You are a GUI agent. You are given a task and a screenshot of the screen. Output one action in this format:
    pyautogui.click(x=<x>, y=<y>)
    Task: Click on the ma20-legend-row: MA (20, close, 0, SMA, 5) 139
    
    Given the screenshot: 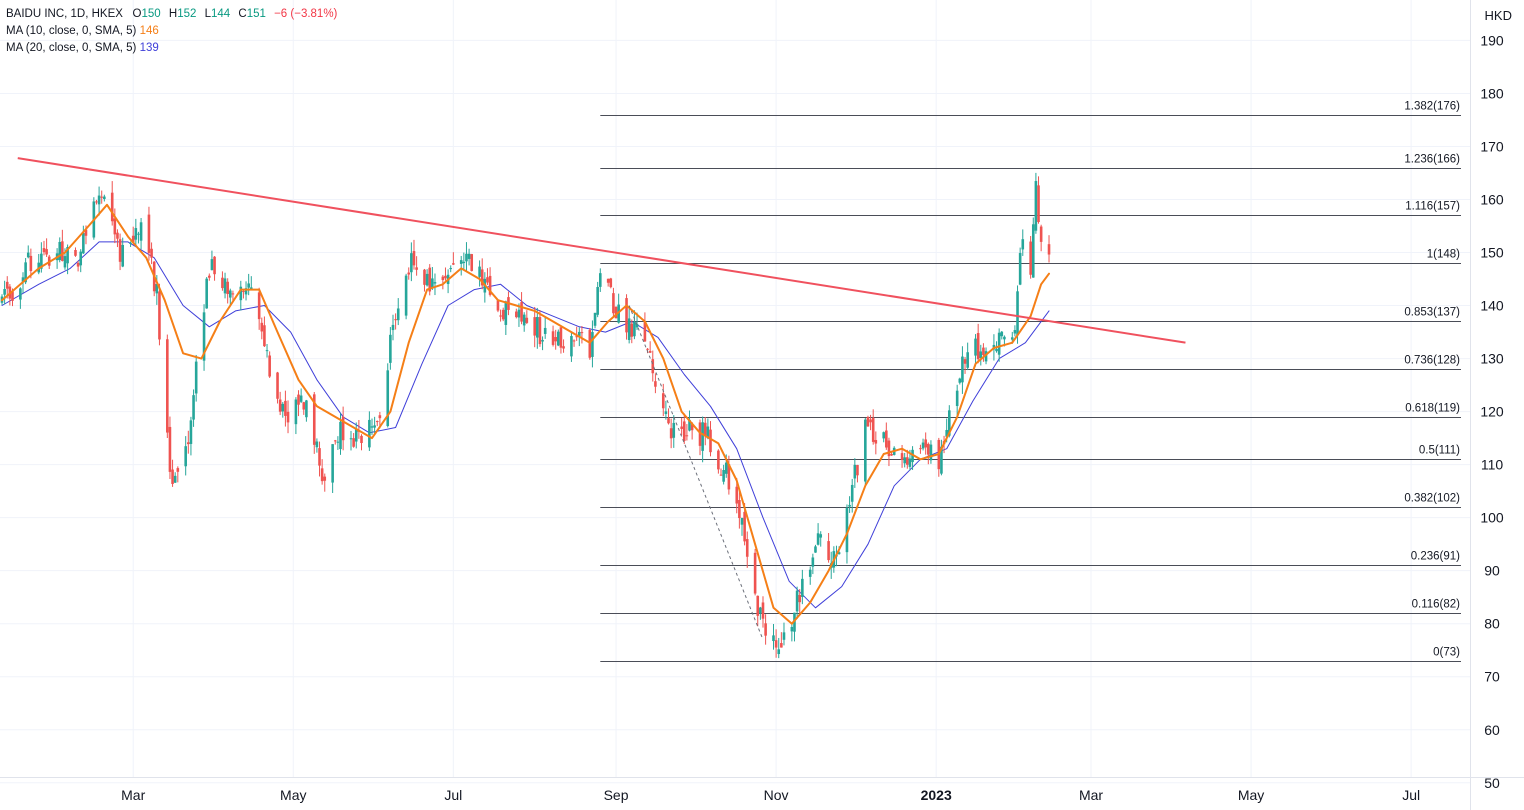 What is the action you would take?
    pyautogui.click(x=174, y=48)
    